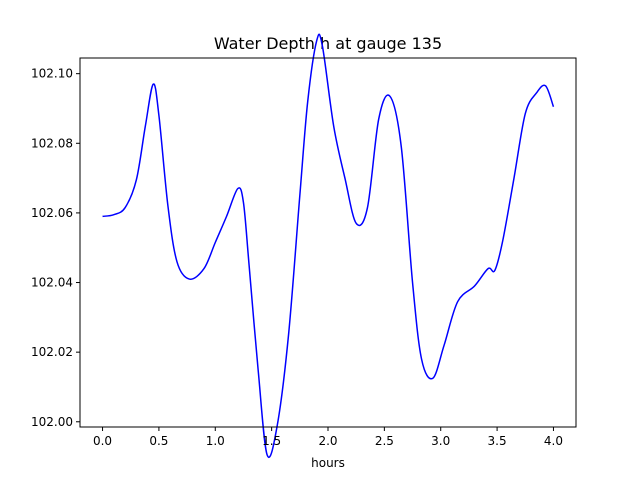 This screenshot has width=640, height=480. What do you see at coordinates (497, 441) in the screenshot?
I see `x-tick-label: 3.5` at bounding box center [497, 441].